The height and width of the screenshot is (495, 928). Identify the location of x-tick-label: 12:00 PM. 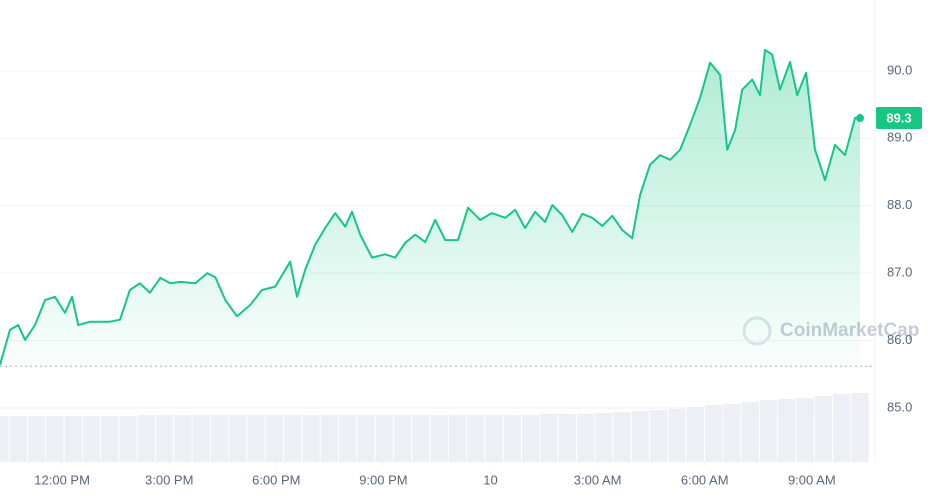
(62, 479).